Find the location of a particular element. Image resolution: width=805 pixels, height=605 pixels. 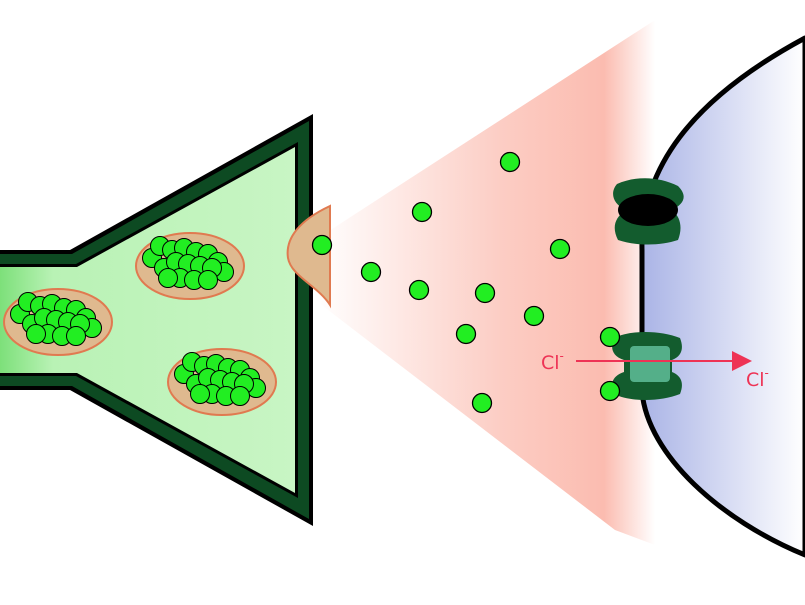

receptor-channel-icon is located at coordinates (648, 211).